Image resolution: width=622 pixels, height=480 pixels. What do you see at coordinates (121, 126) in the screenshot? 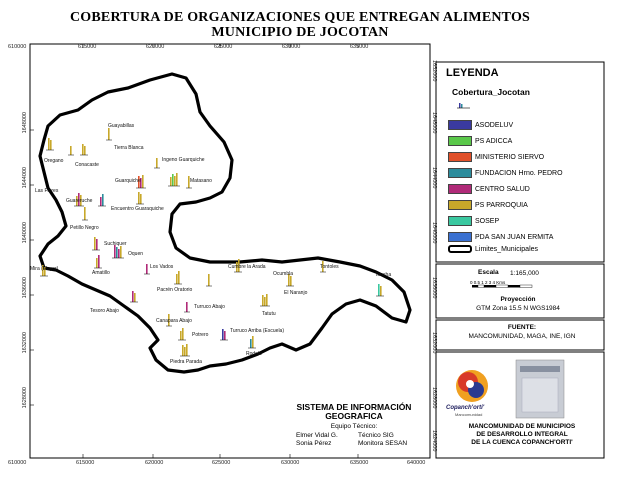
I see `place-label: Guayabillas` at bounding box center [121, 126].